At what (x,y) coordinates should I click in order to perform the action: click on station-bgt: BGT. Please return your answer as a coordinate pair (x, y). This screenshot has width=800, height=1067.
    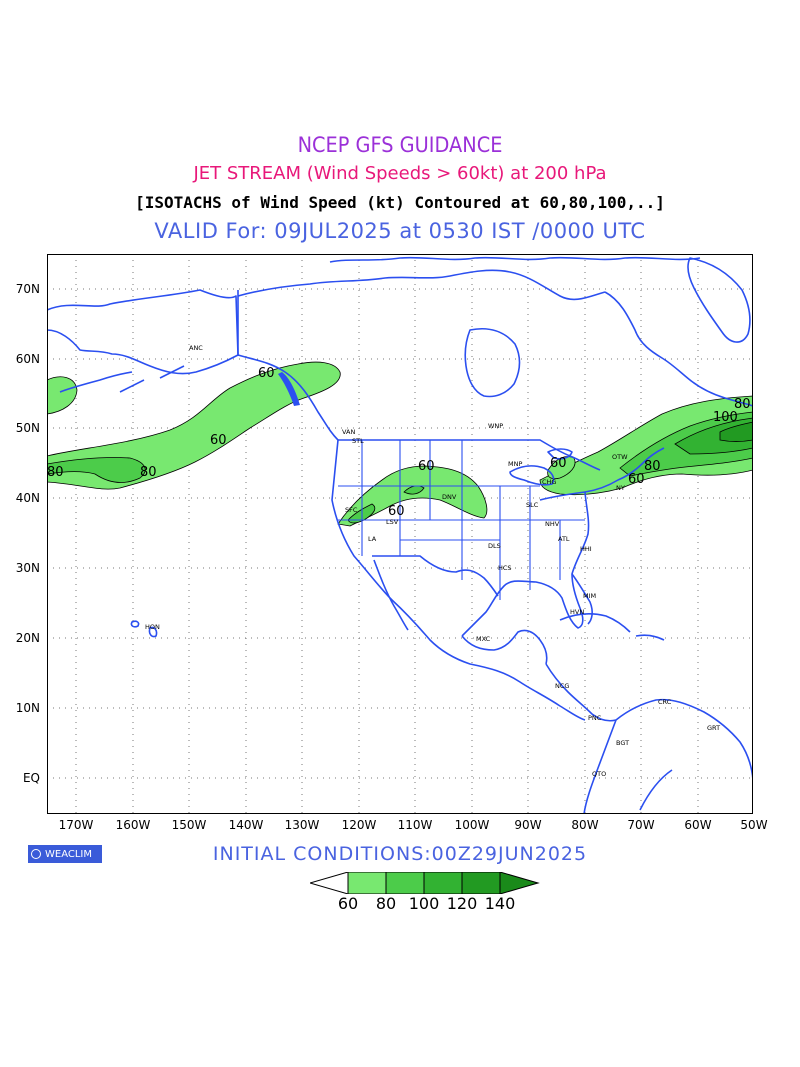
    Looking at the image, I should click on (622, 743).